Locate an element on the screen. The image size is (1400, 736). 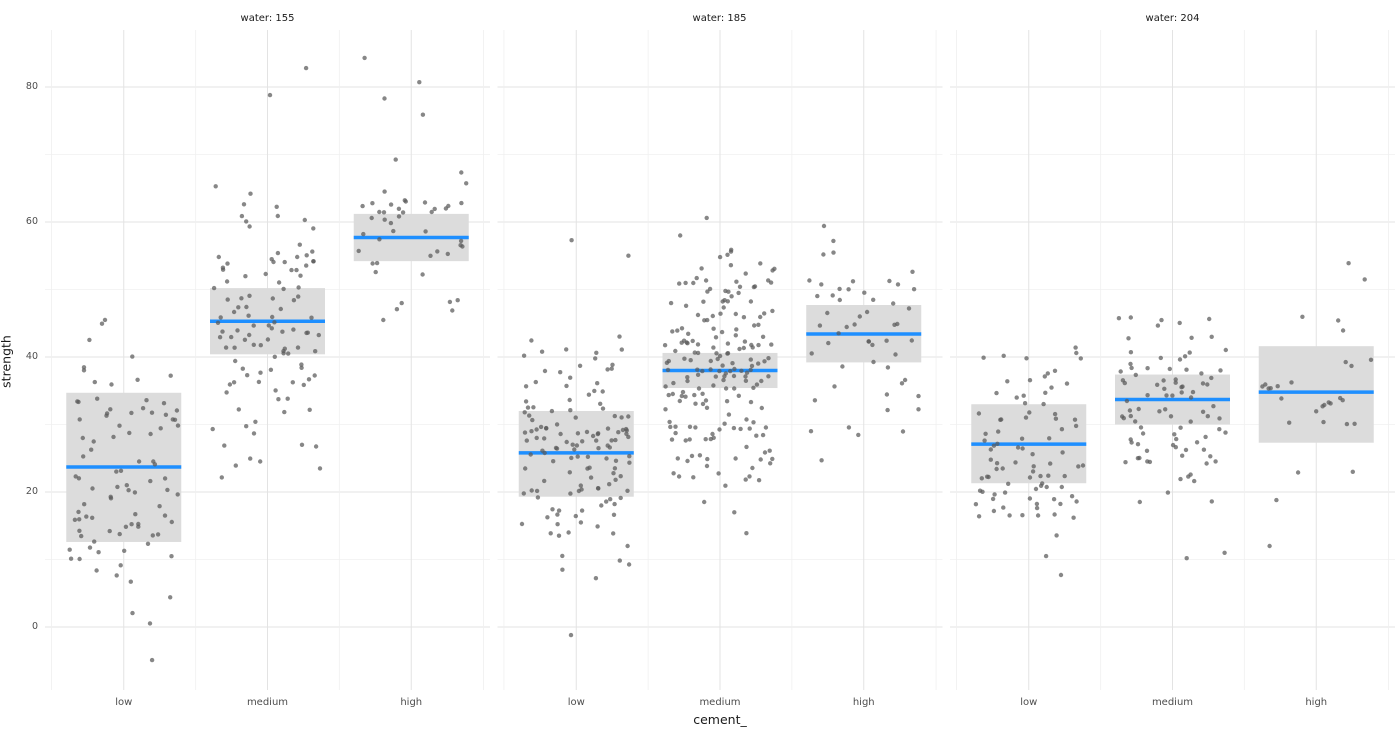
group-185-medium is located at coordinates (720, 375).